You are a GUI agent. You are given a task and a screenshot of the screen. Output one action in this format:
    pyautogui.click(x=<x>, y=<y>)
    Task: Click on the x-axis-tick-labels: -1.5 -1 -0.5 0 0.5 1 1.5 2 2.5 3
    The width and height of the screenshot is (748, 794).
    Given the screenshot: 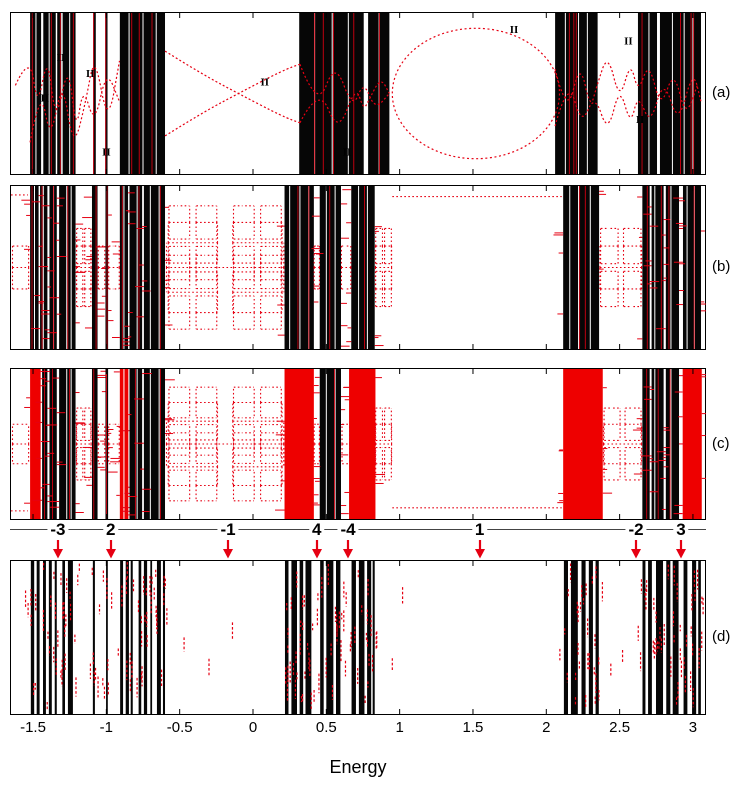 What is the action you would take?
    pyautogui.click(x=358, y=729)
    